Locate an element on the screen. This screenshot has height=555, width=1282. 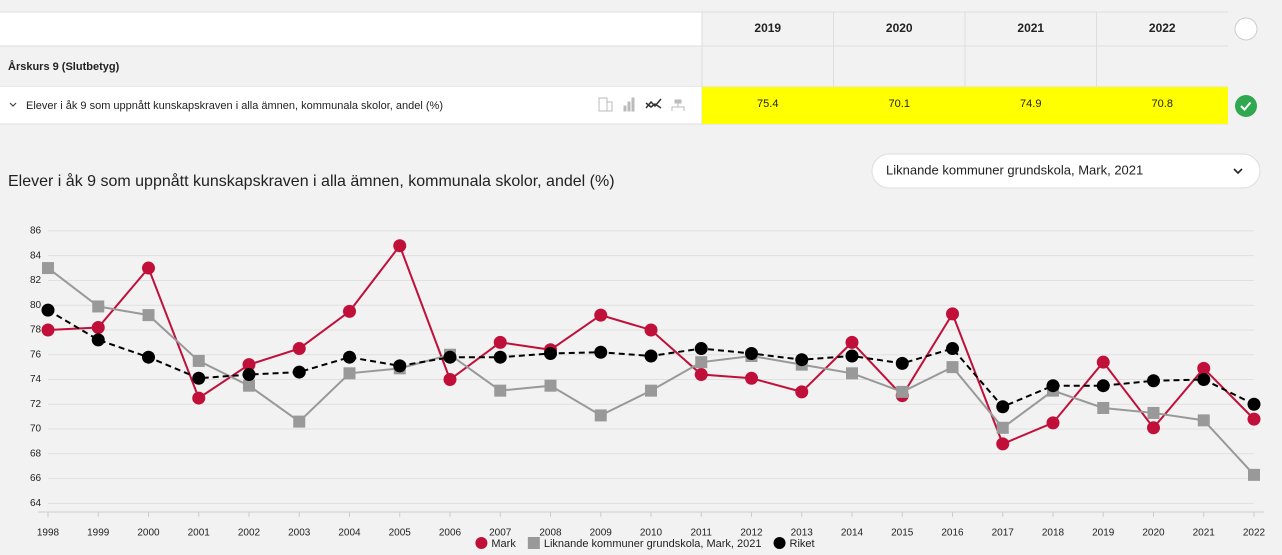
y-tick-label: 70 is located at coordinates (36, 429).